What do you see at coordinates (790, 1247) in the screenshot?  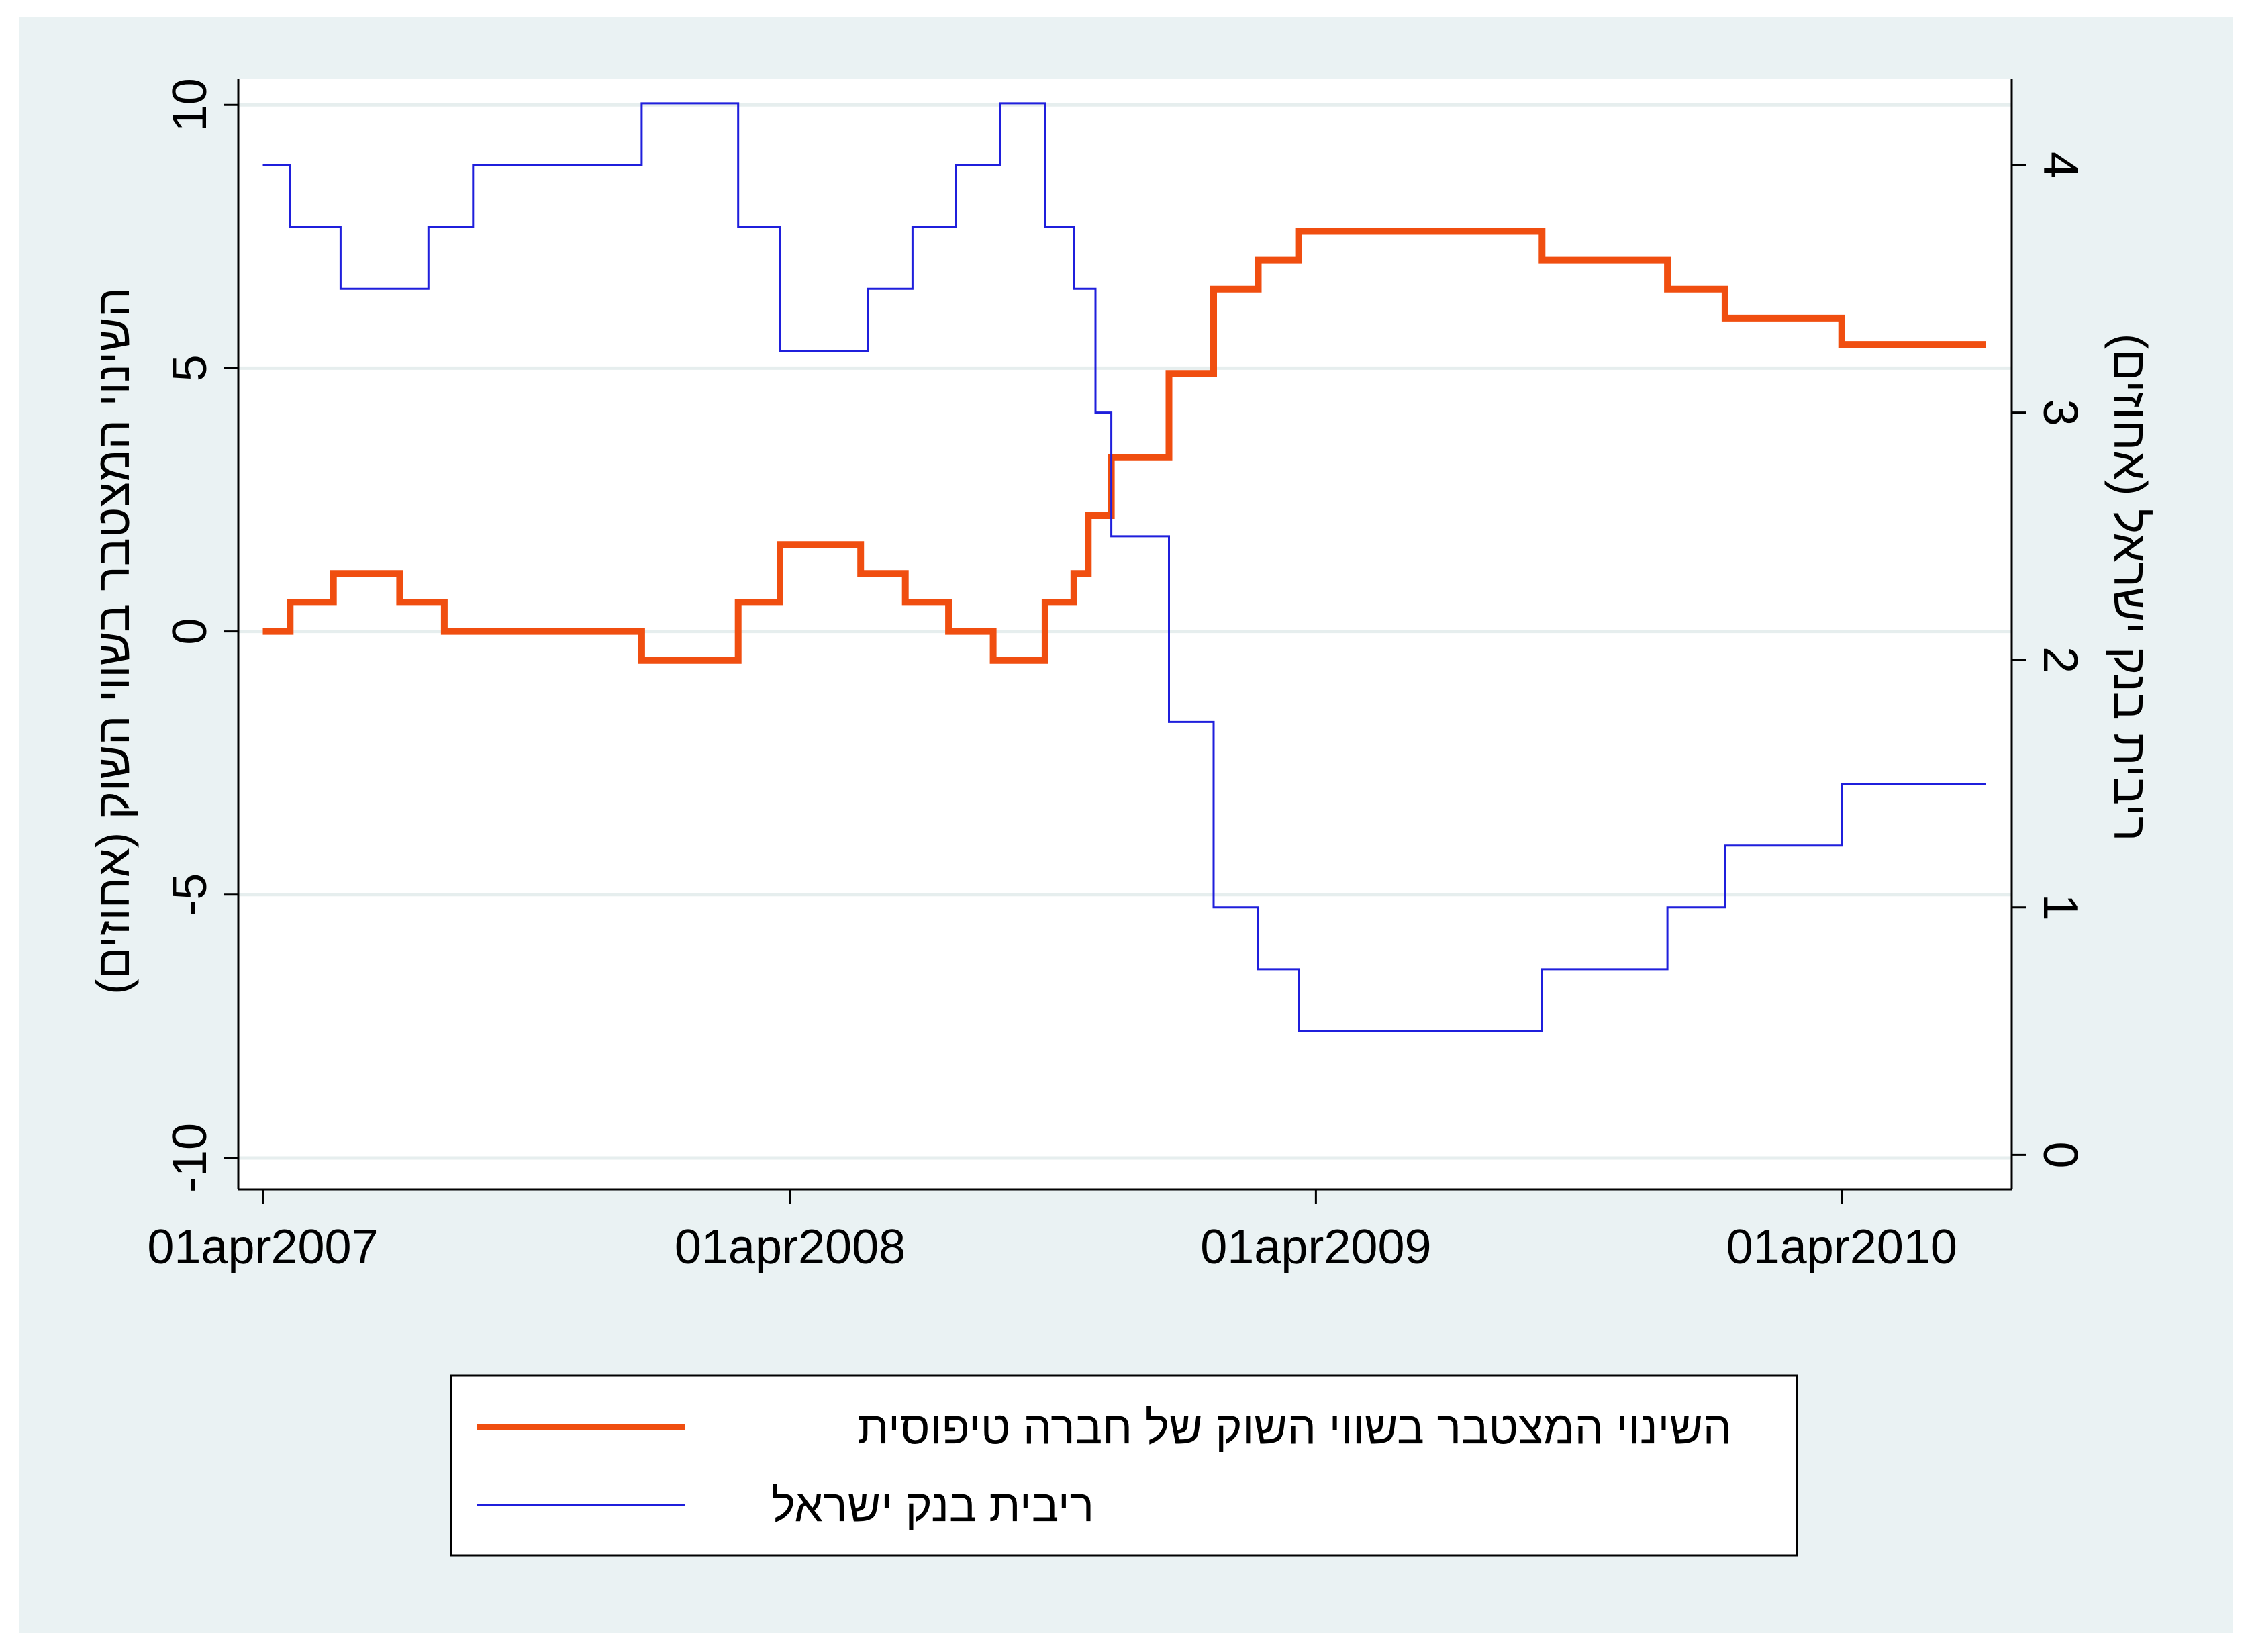 I see `x-tick-label-1: 01apr2008` at bounding box center [790, 1247].